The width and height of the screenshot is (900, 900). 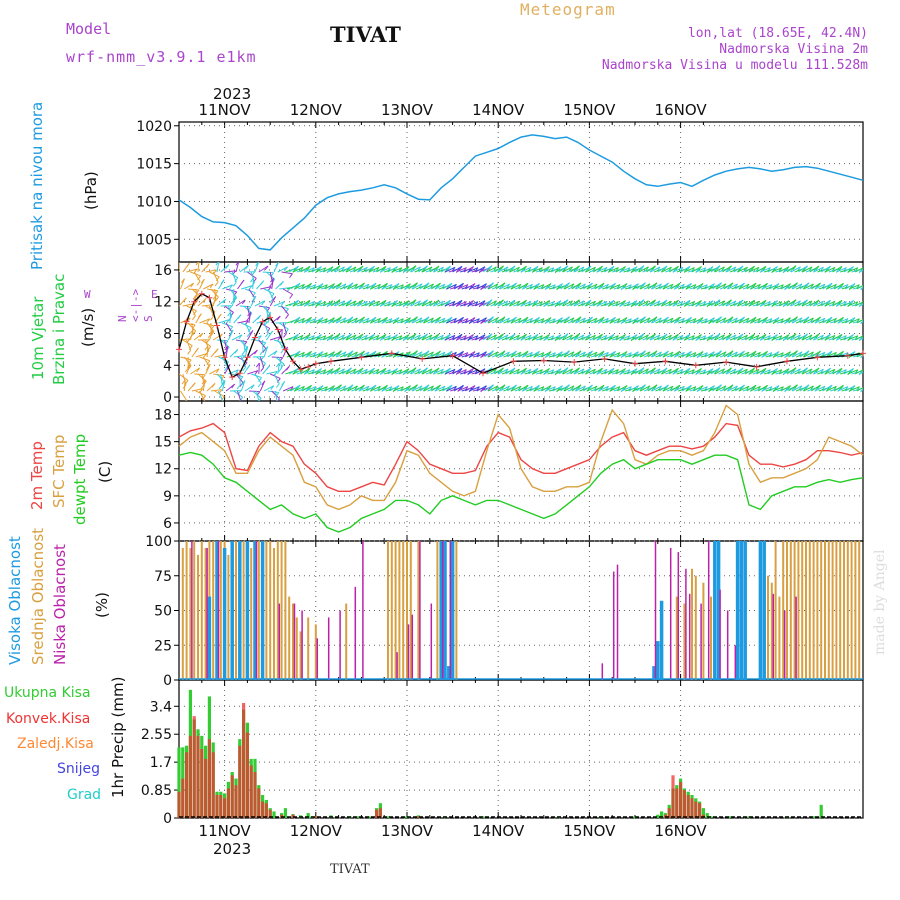 What do you see at coordinates (308, 815) in the screenshot?
I see `precip-total-bar` at bounding box center [308, 815].